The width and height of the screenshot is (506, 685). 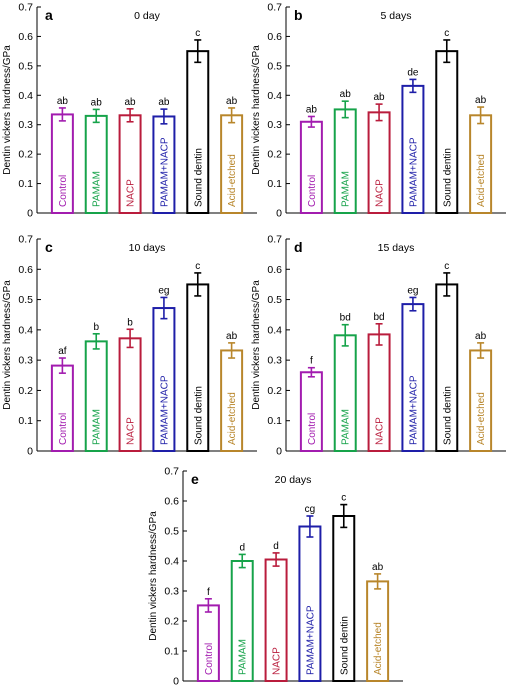 What do you see at coordinates (147, 16) in the screenshot?
I see `panel-title: 0 day` at bounding box center [147, 16].